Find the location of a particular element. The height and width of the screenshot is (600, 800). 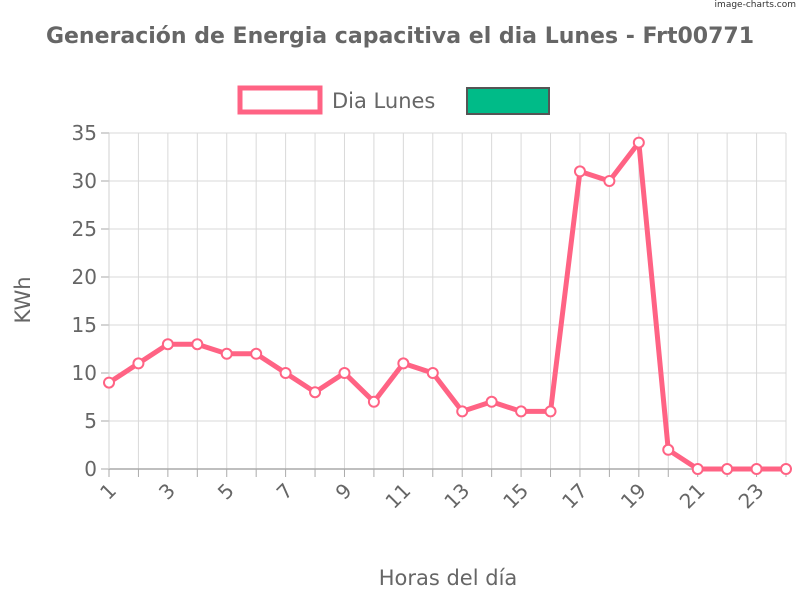

x-tick-label: 1 is located at coordinates (108, 491).